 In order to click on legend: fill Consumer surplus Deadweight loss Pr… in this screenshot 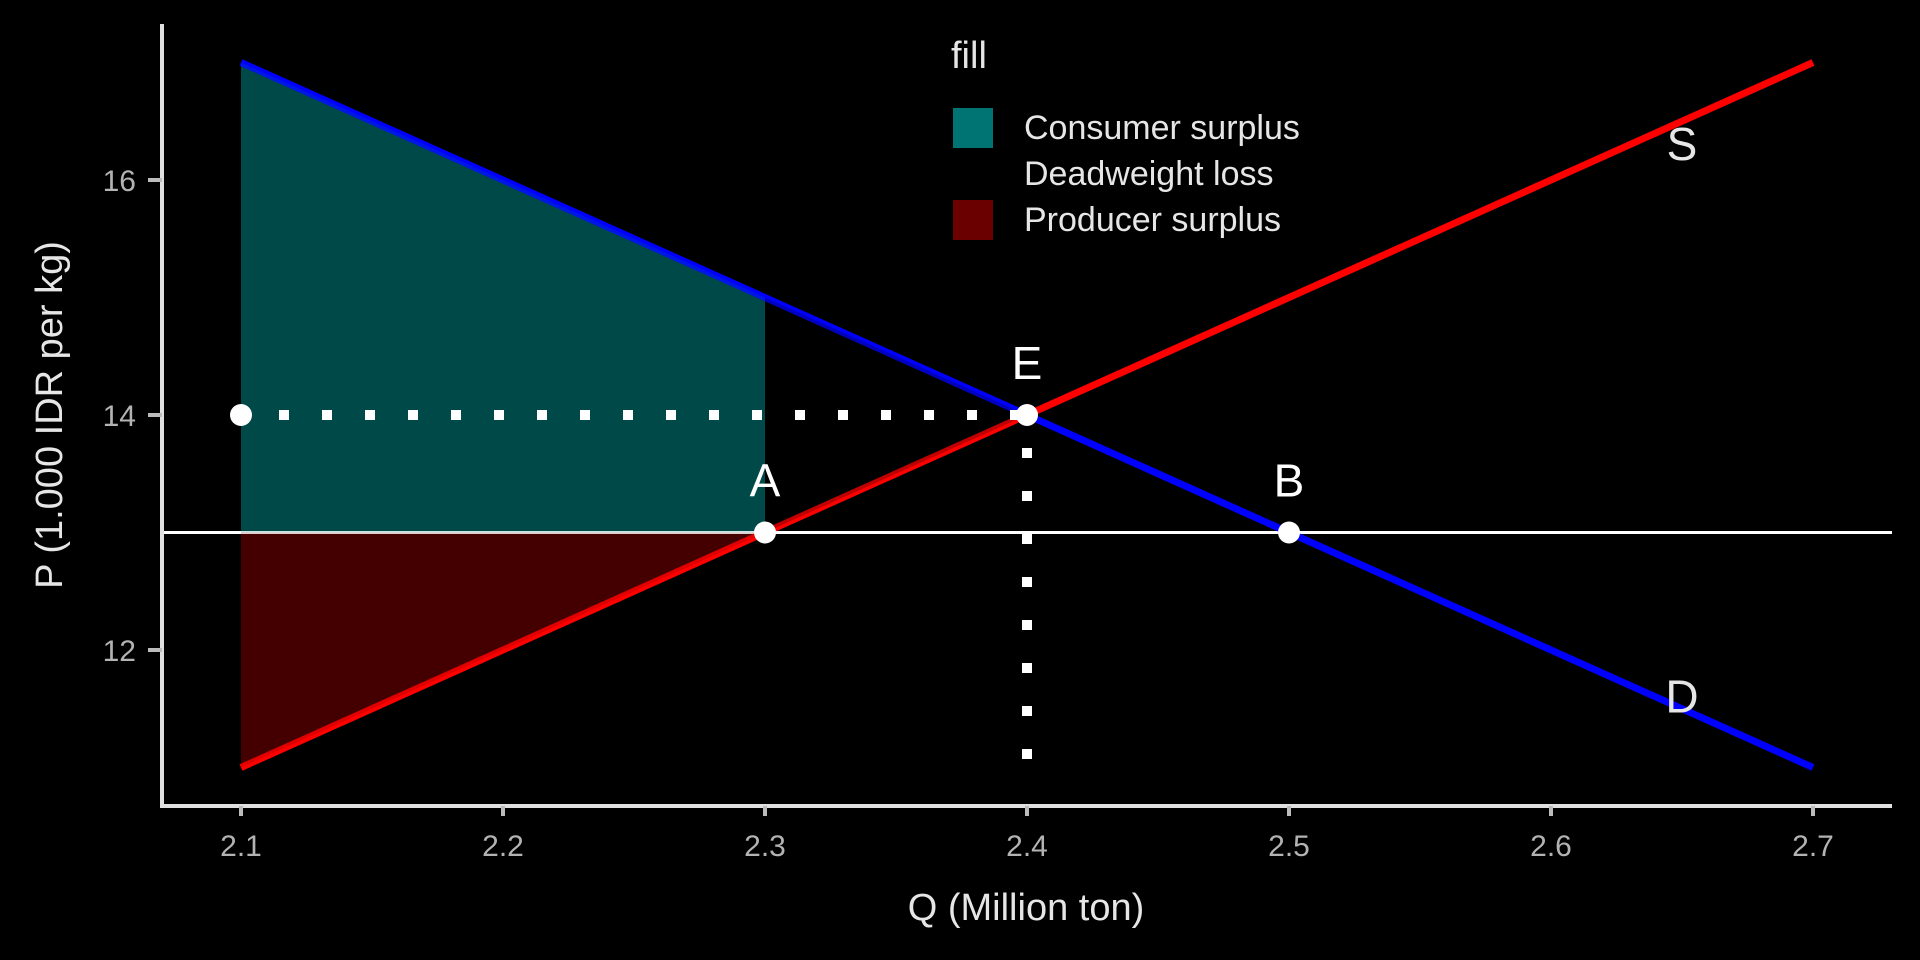, I will do `click(1125, 137)`.